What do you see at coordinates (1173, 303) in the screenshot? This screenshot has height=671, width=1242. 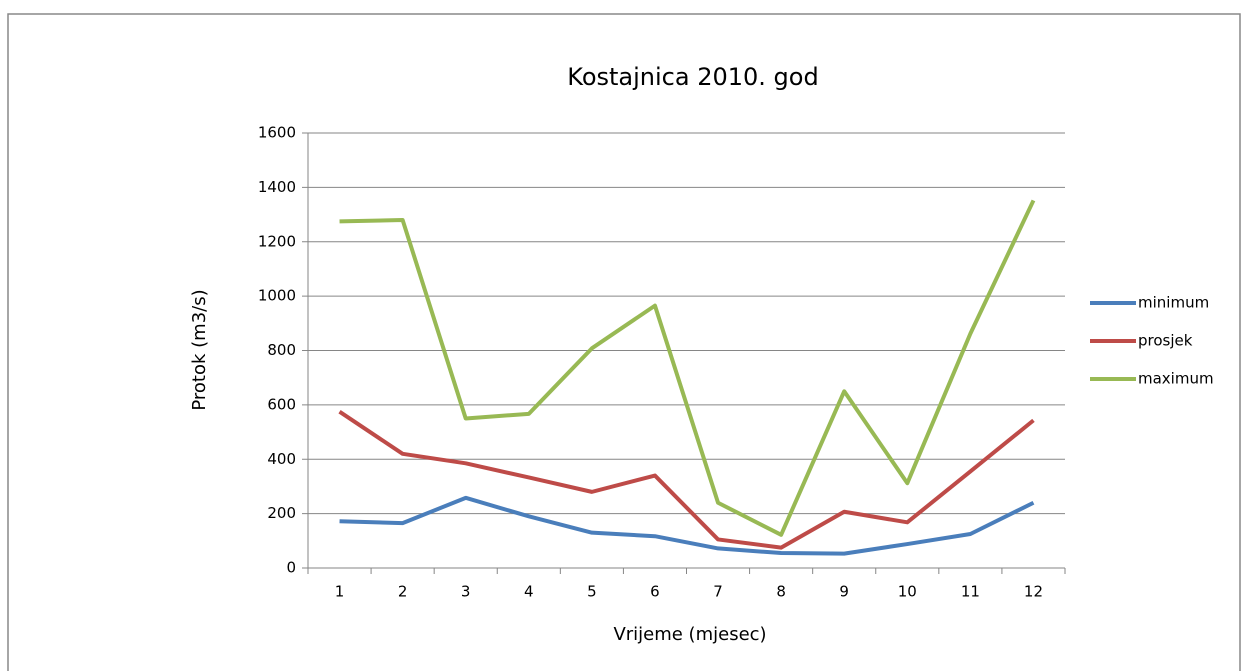 I see `legend-label: minimum` at bounding box center [1173, 303].